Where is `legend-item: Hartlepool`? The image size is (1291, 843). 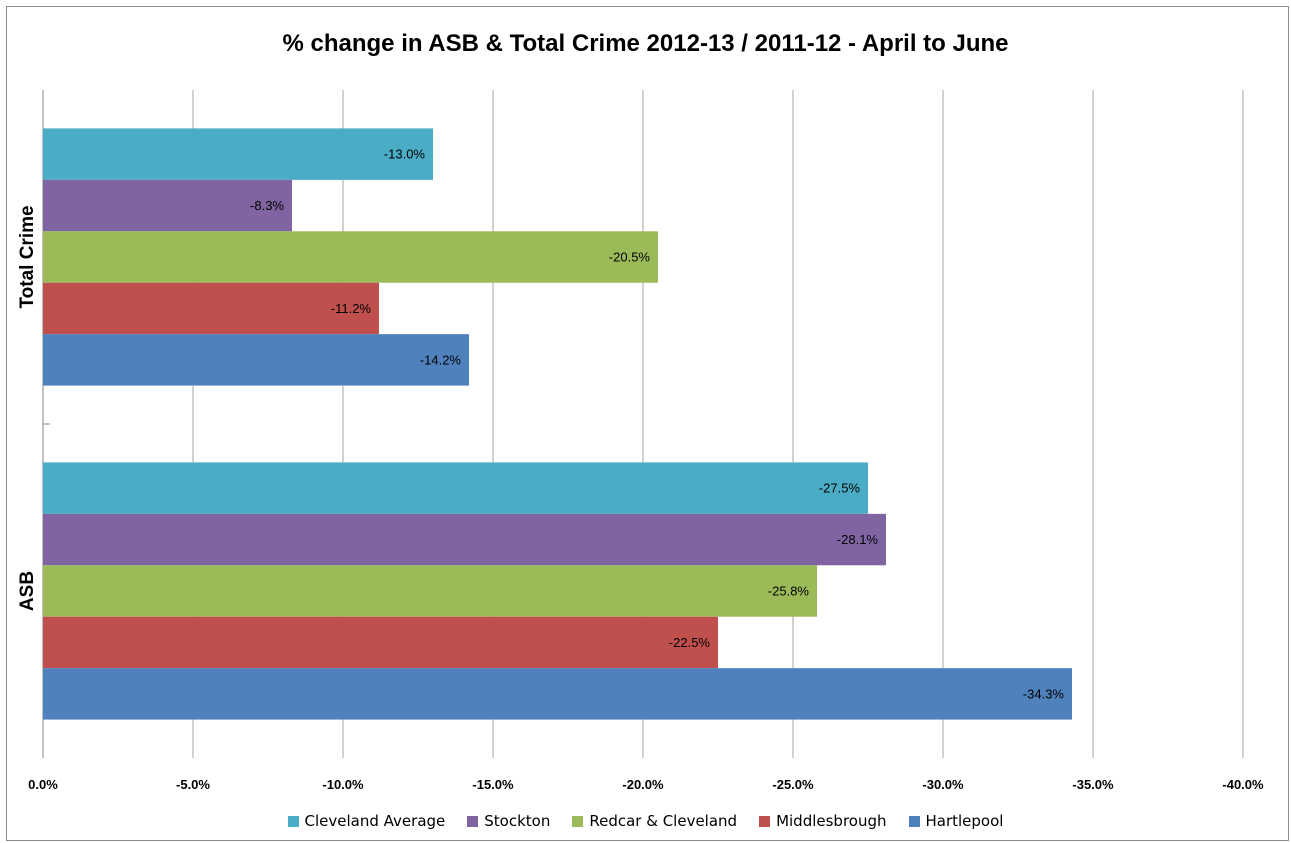 legend-item: Hartlepool is located at coordinates (956, 821).